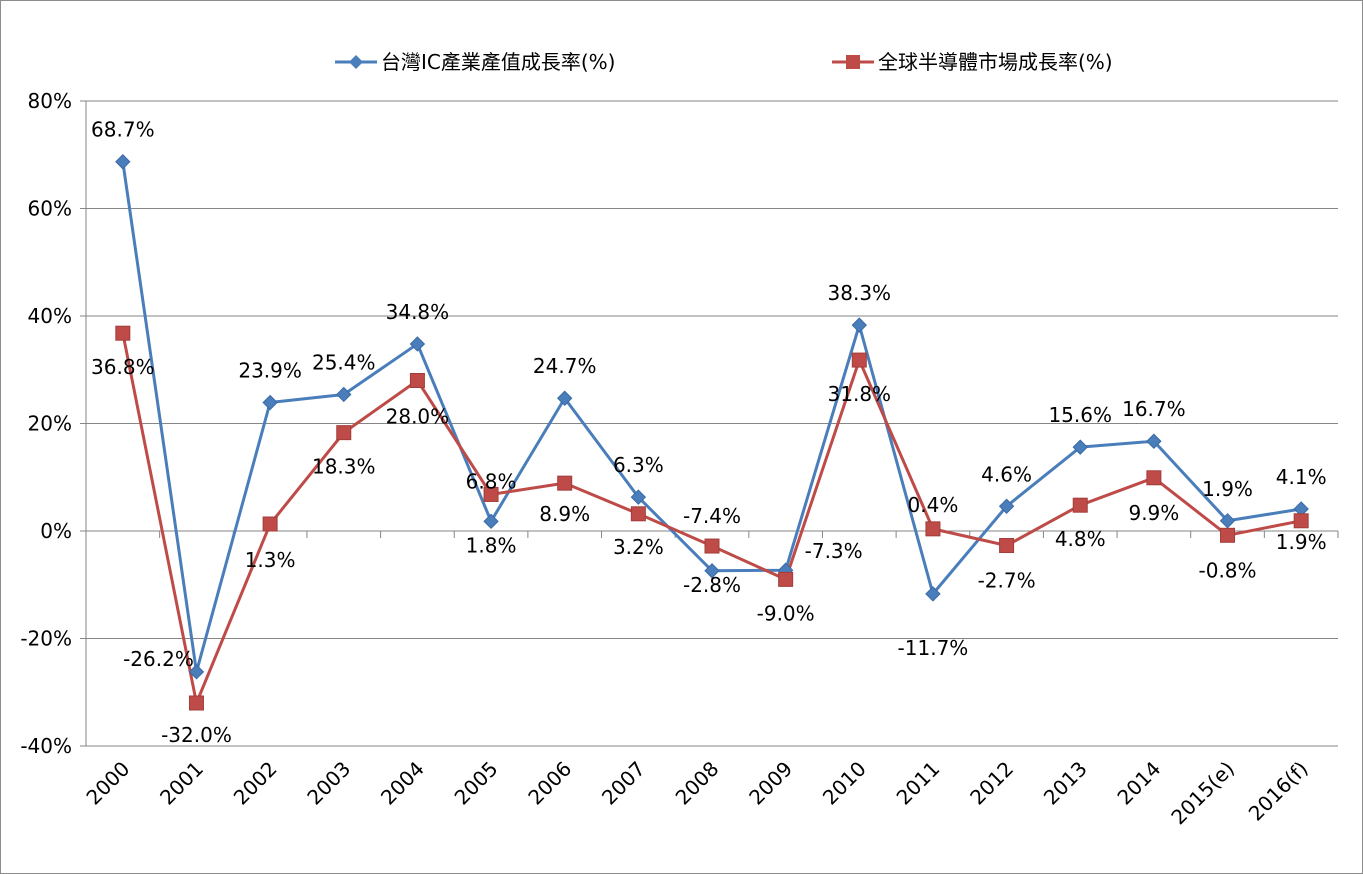  Describe the element at coordinates (1007, 581) in the screenshot. I see `data-label: -2.7%` at that location.